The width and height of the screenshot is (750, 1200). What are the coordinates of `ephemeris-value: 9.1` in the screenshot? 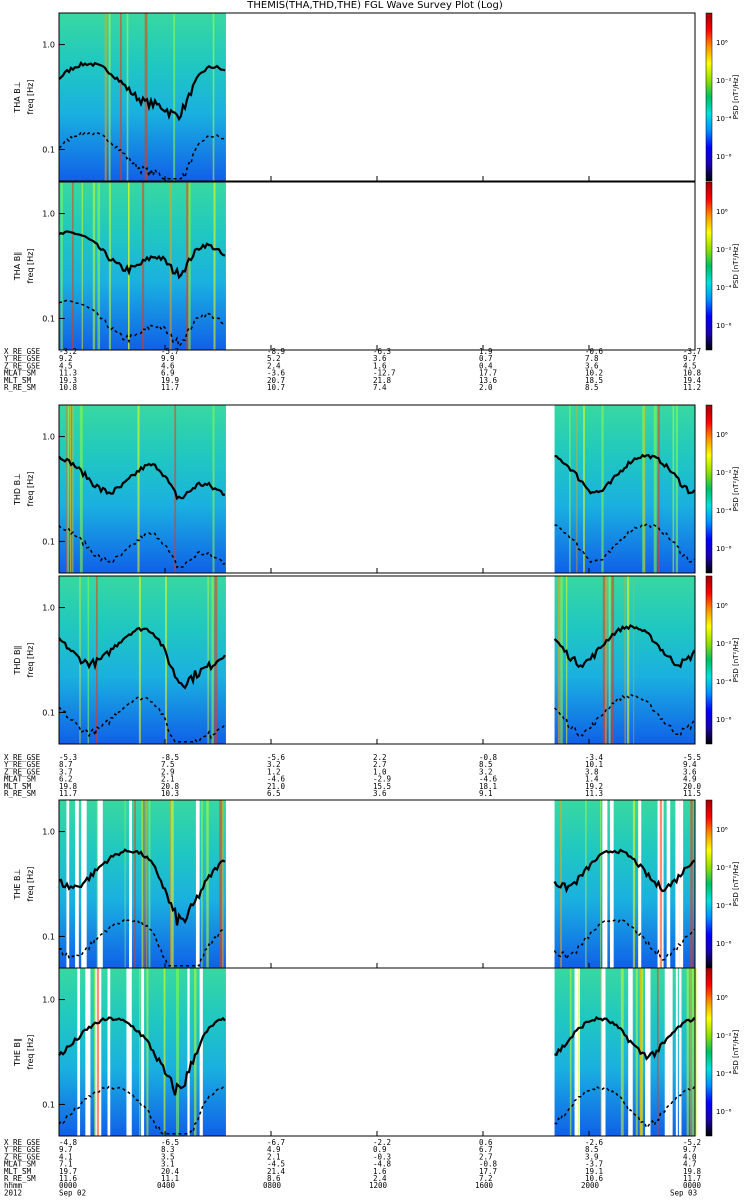 It's located at (486, 793).